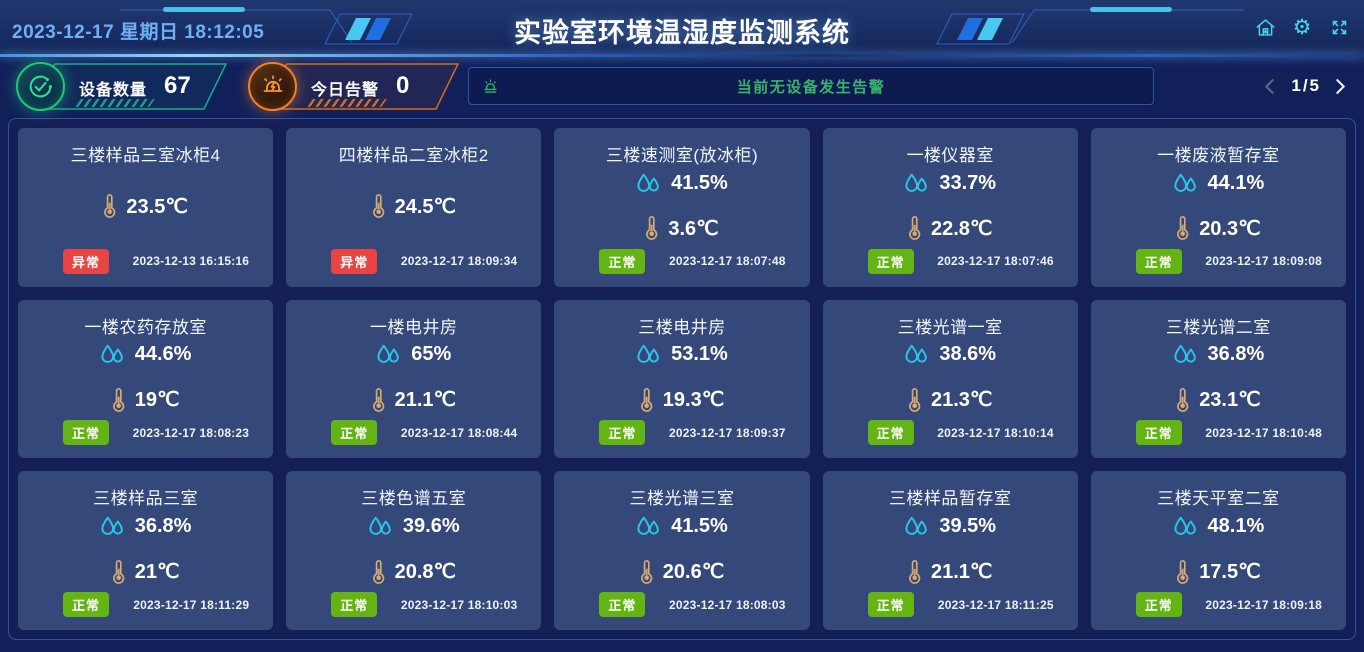 This screenshot has height=652, width=1364. What do you see at coordinates (146, 379) in the screenshot?
I see `device-card: 一楼农药存放室 44.6%` at bounding box center [146, 379].